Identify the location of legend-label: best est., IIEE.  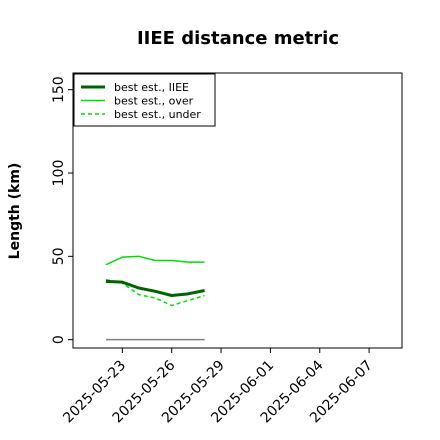
(151, 87).